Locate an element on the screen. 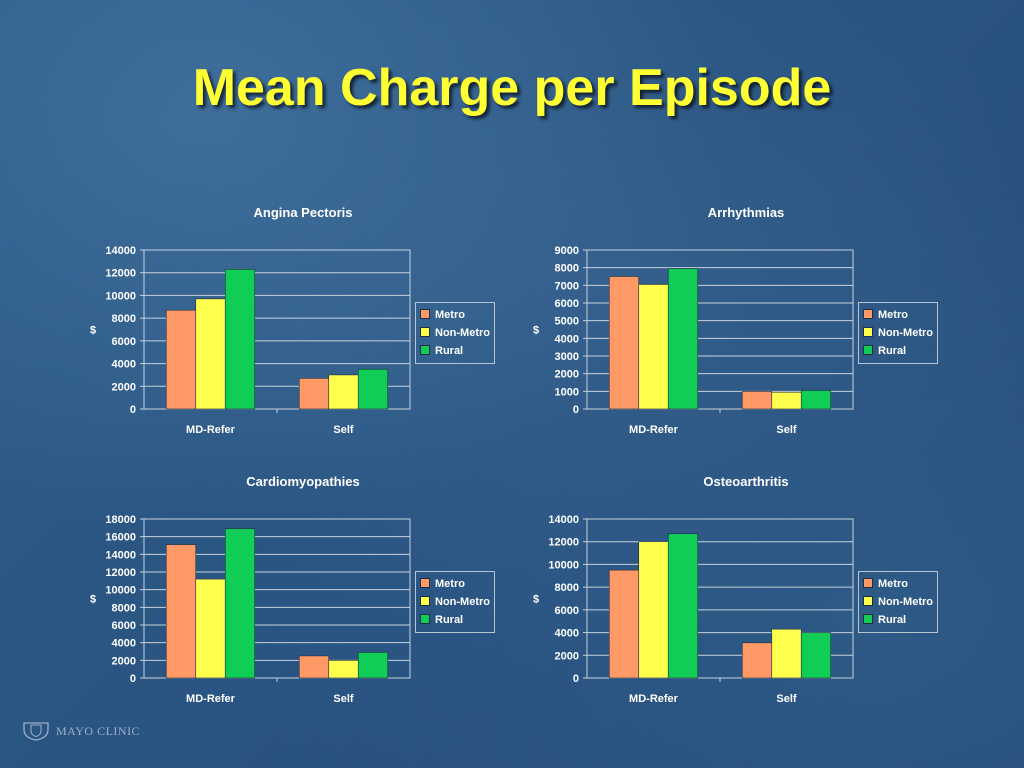 This screenshot has height=768, width=1024. y-tick-label: 7000 is located at coordinates (567, 286).